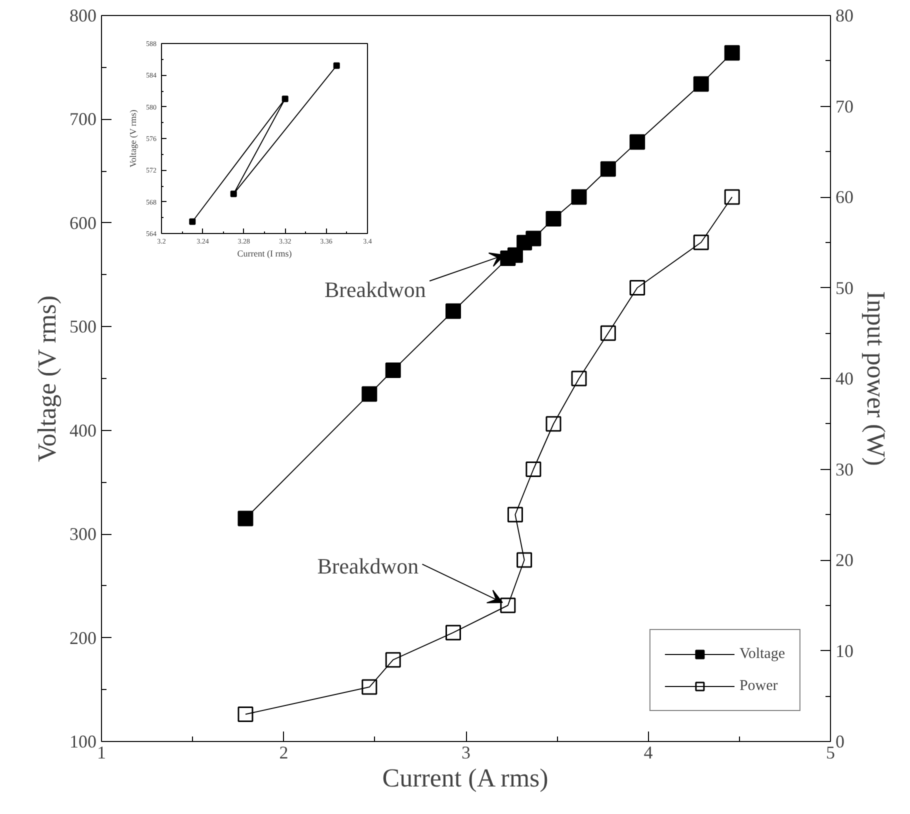 The image size is (910, 814). Describe the element at coordinates (83, 430) in the screenshot. I see `y-tick-label: 400` at that location.